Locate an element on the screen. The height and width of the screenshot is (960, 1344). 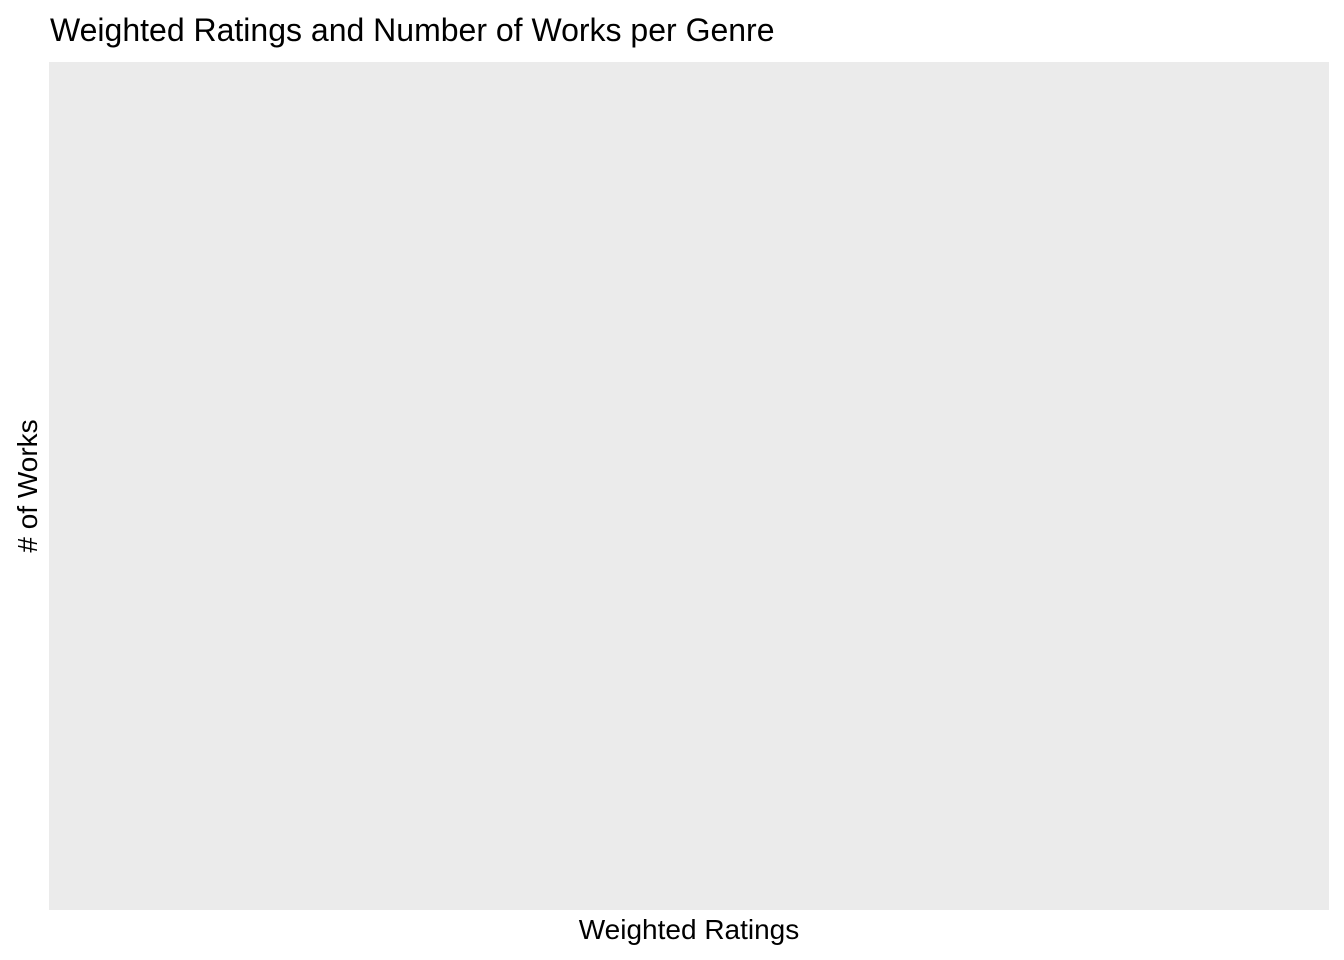
y-axis-label: # of Works is located at coordinates (27, 486).